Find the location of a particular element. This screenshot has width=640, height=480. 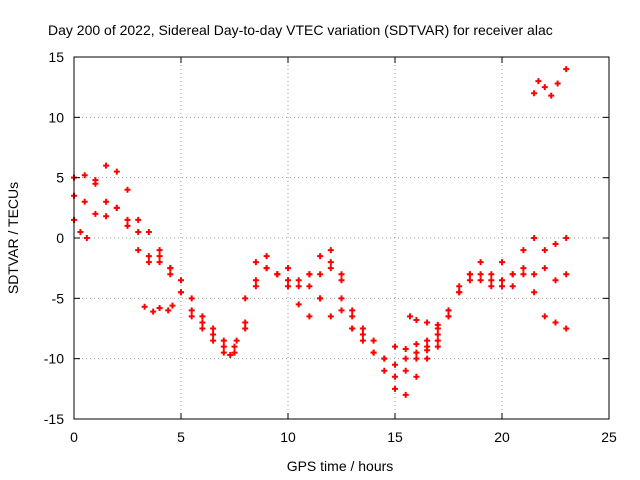

y-axis-label: SDTVAR / TECUs is located at coordinates (13, 238).